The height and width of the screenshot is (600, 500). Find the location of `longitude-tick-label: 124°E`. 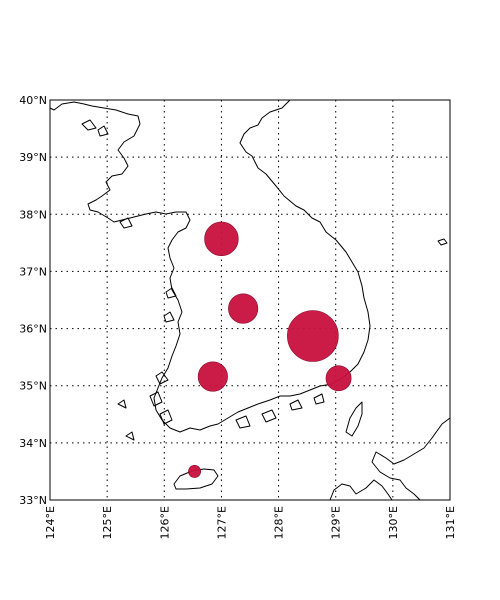

longitude-tick-label: 124°E is located at coordinates (50, 522).